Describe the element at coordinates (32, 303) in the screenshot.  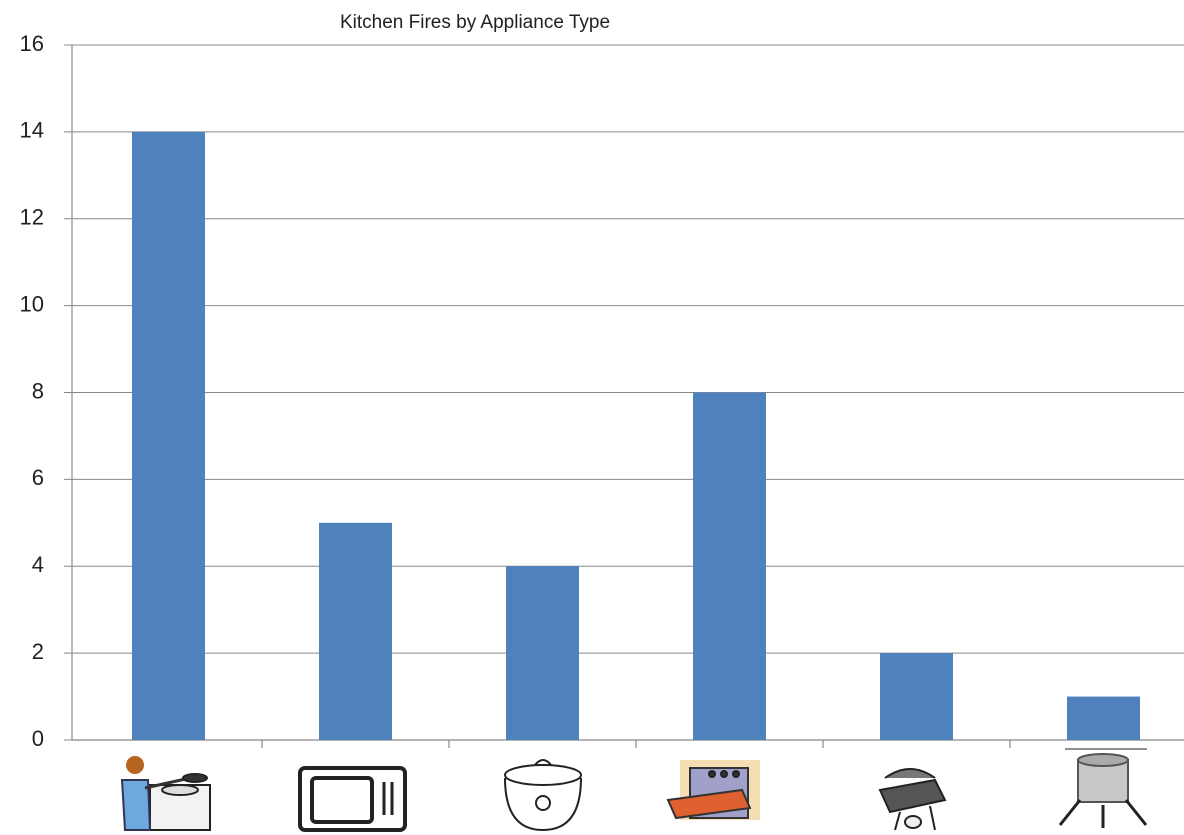
I see `y-tick-label: 10` at that location.